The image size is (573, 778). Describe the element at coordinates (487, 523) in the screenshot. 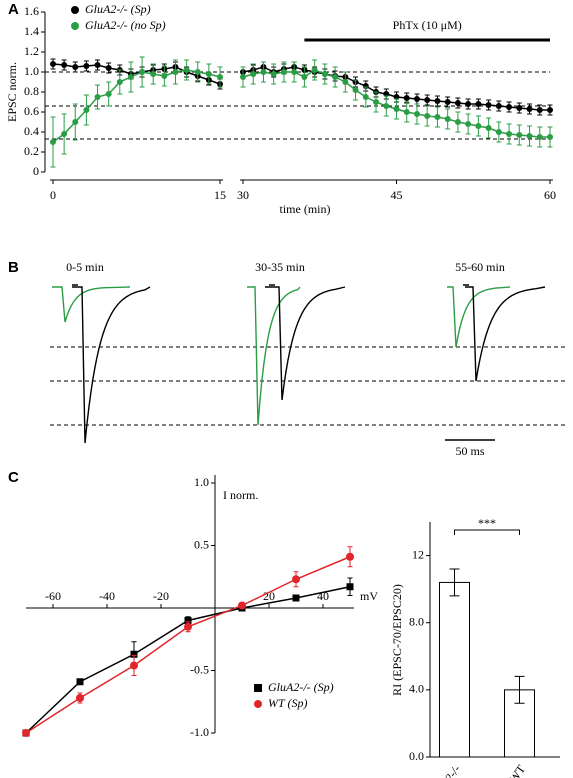

I see `significance: ***` at that location.